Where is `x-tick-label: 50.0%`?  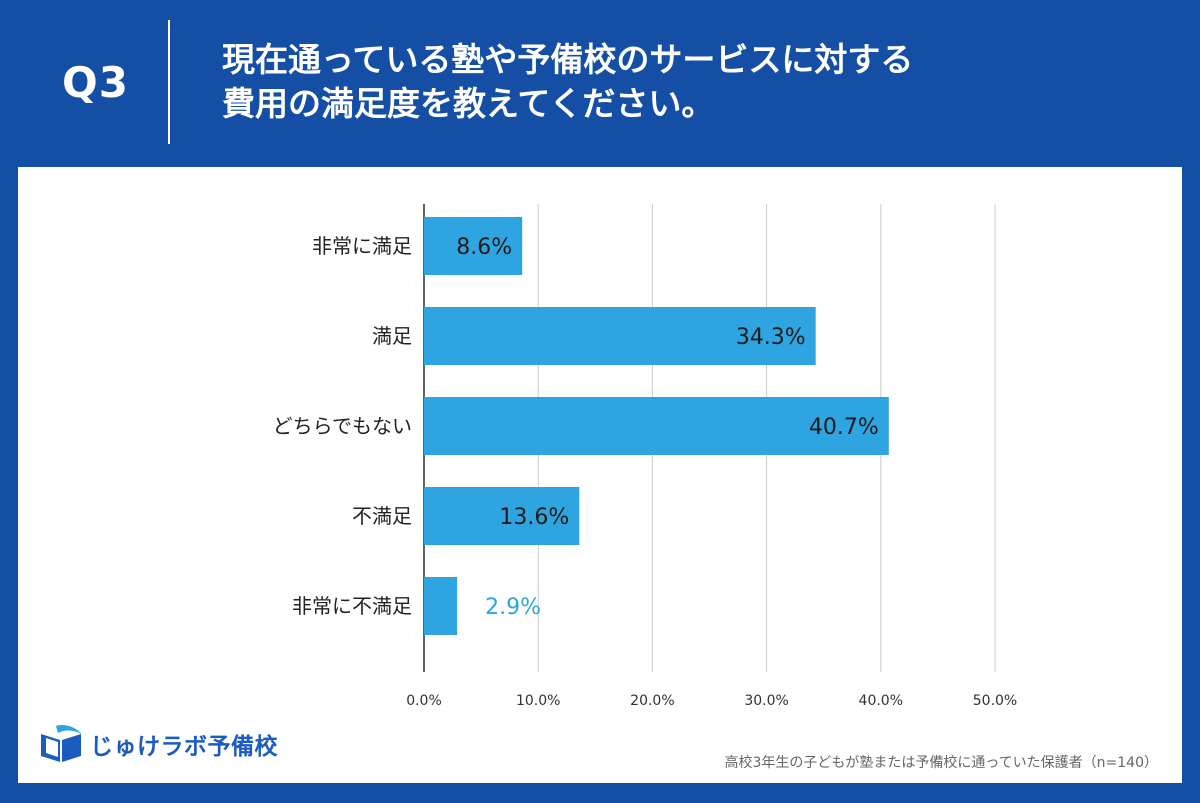
x-tick-label: 50.0% is located at coordinates (995, 701).